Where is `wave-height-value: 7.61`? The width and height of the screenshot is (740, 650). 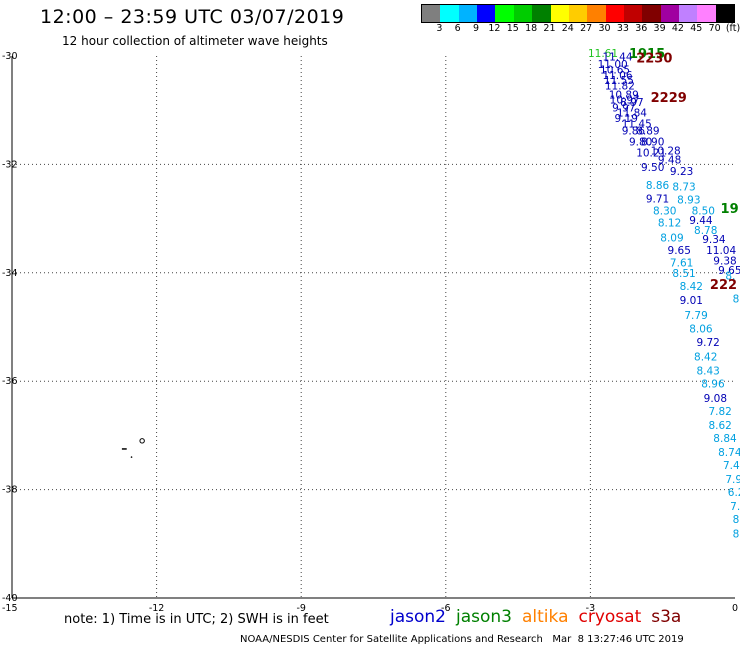 wave-height-value: 7.61 is located at coordinates (681, 263).